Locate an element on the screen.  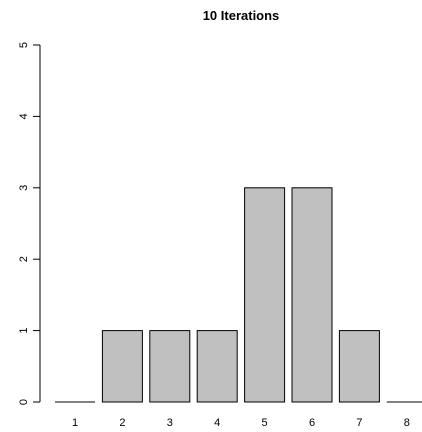
x-tick-label-8: 8 is located at coordinates (407, 423).